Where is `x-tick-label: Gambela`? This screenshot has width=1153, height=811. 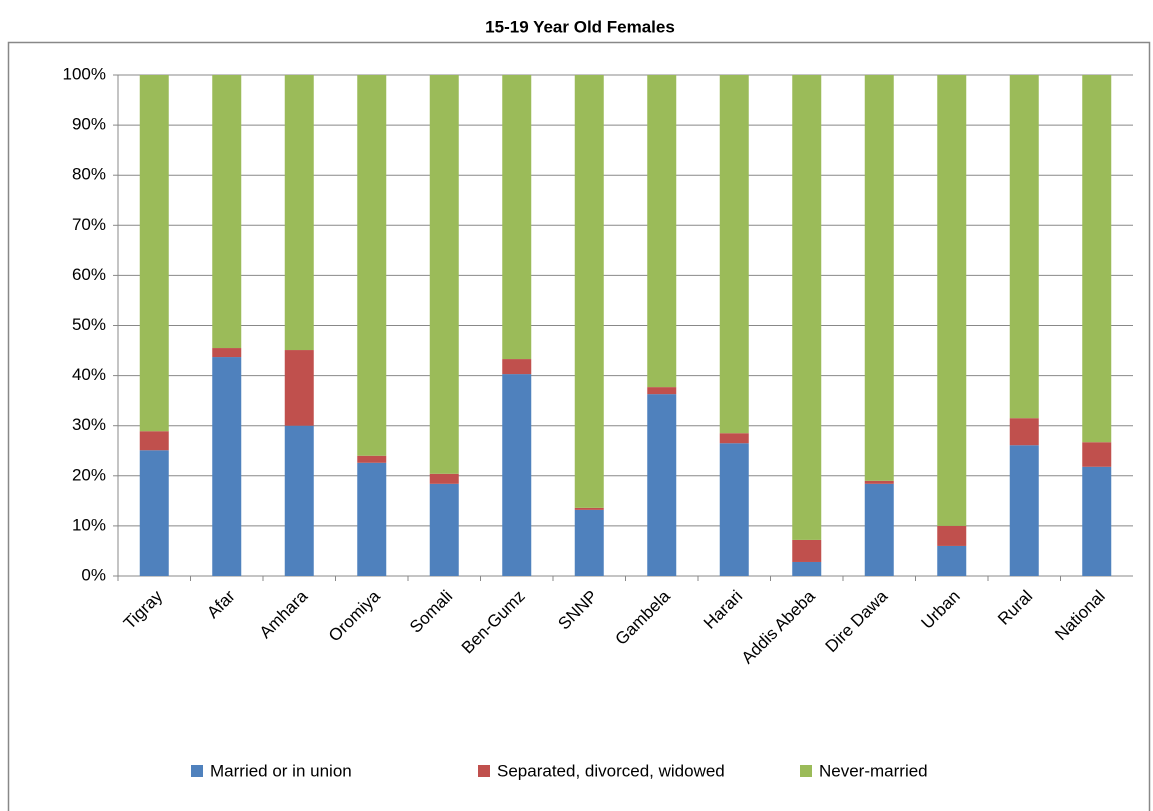 x-tick-label: Gambela is located at coordinates (643, 617).